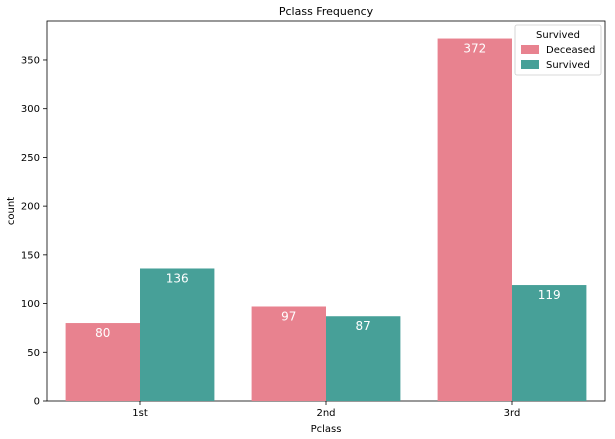 The height and width of the screenshot is (439, 615). Describe the element at coordinates (549, 343) in the screenshot. I see `bar-survived-3rd` at that location.